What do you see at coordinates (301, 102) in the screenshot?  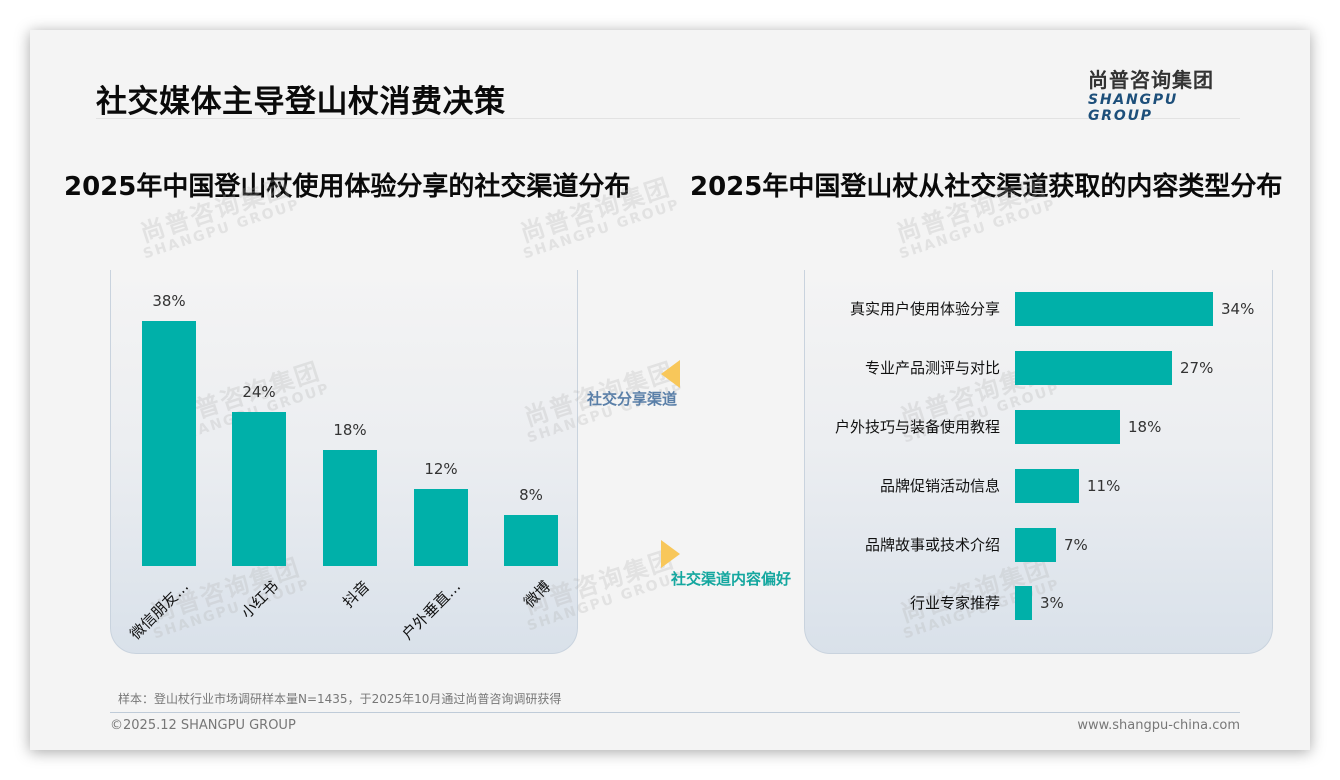 I see `page-title: 社交媒体主导登山杖消费决策` at bounding box center [301, 102].